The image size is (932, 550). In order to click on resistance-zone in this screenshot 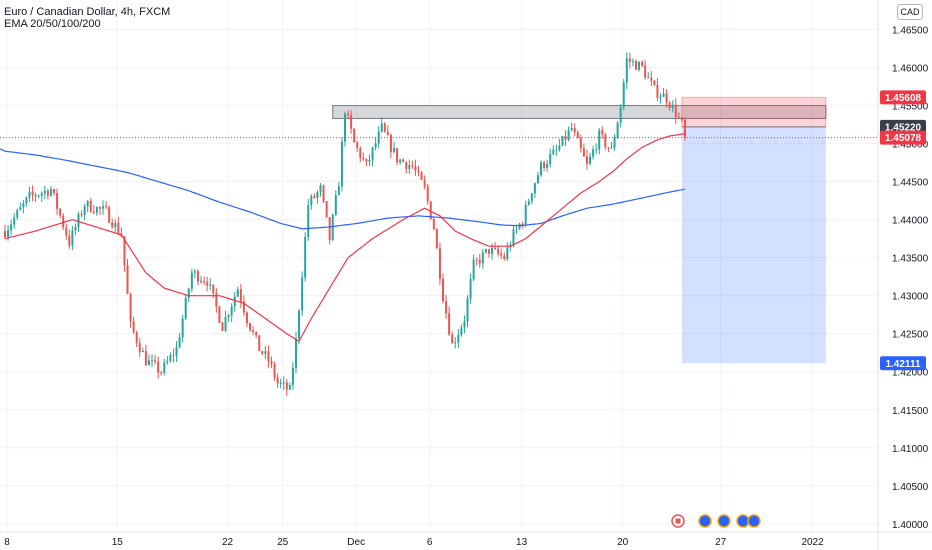, I will do `click(579, 112)`.